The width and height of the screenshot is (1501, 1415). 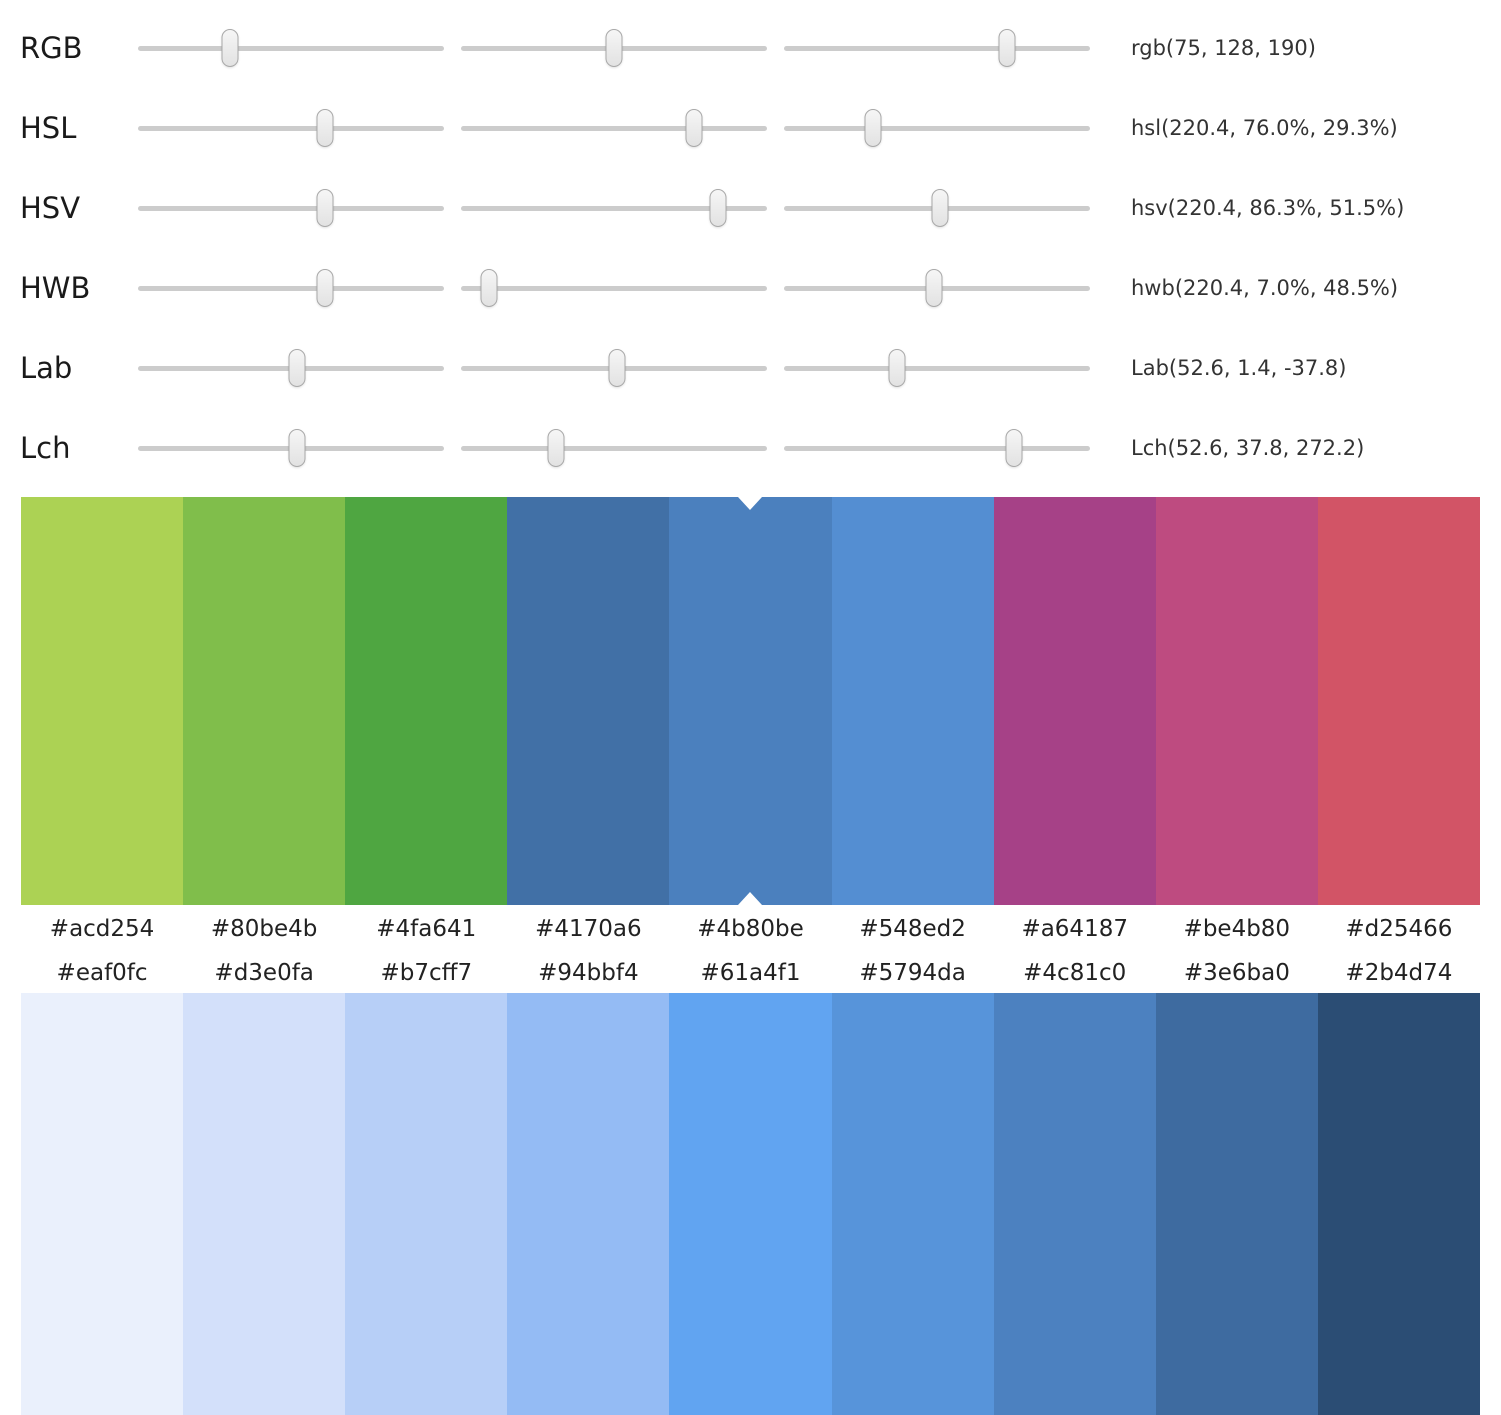 What do you see at coordinates (426, 973) in the screenshot?
I see `swatch-hex-label: #b7cff7` at bounding box center [426, 973].